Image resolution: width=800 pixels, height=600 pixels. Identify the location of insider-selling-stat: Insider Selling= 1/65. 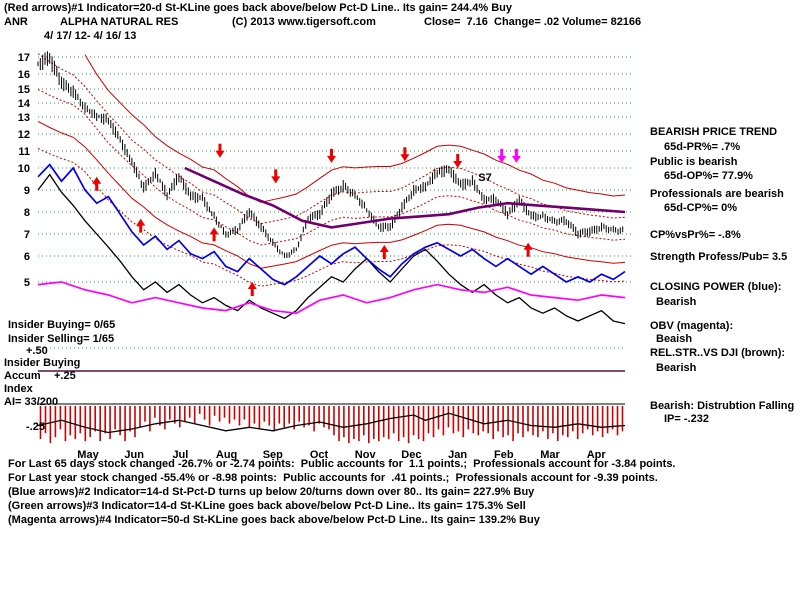
(61, 339).